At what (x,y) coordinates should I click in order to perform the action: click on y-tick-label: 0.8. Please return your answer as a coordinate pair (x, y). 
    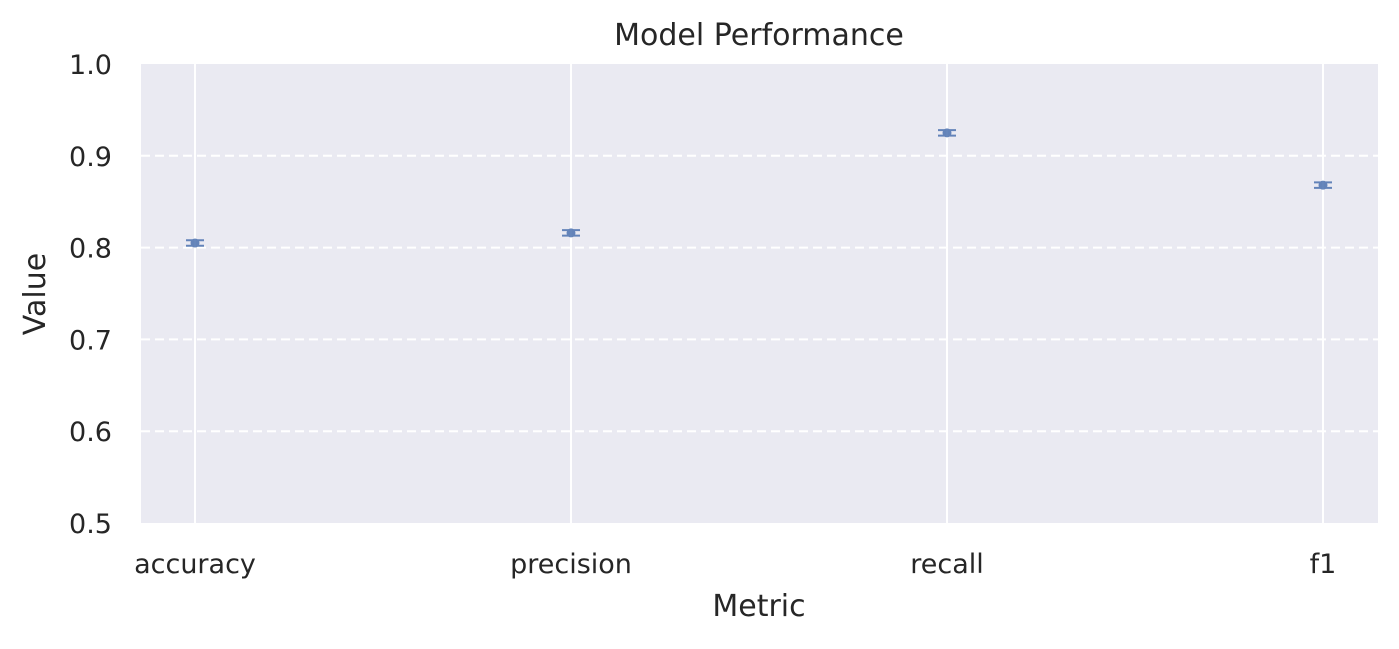
    Looking at the image, I should click on (90, 249).